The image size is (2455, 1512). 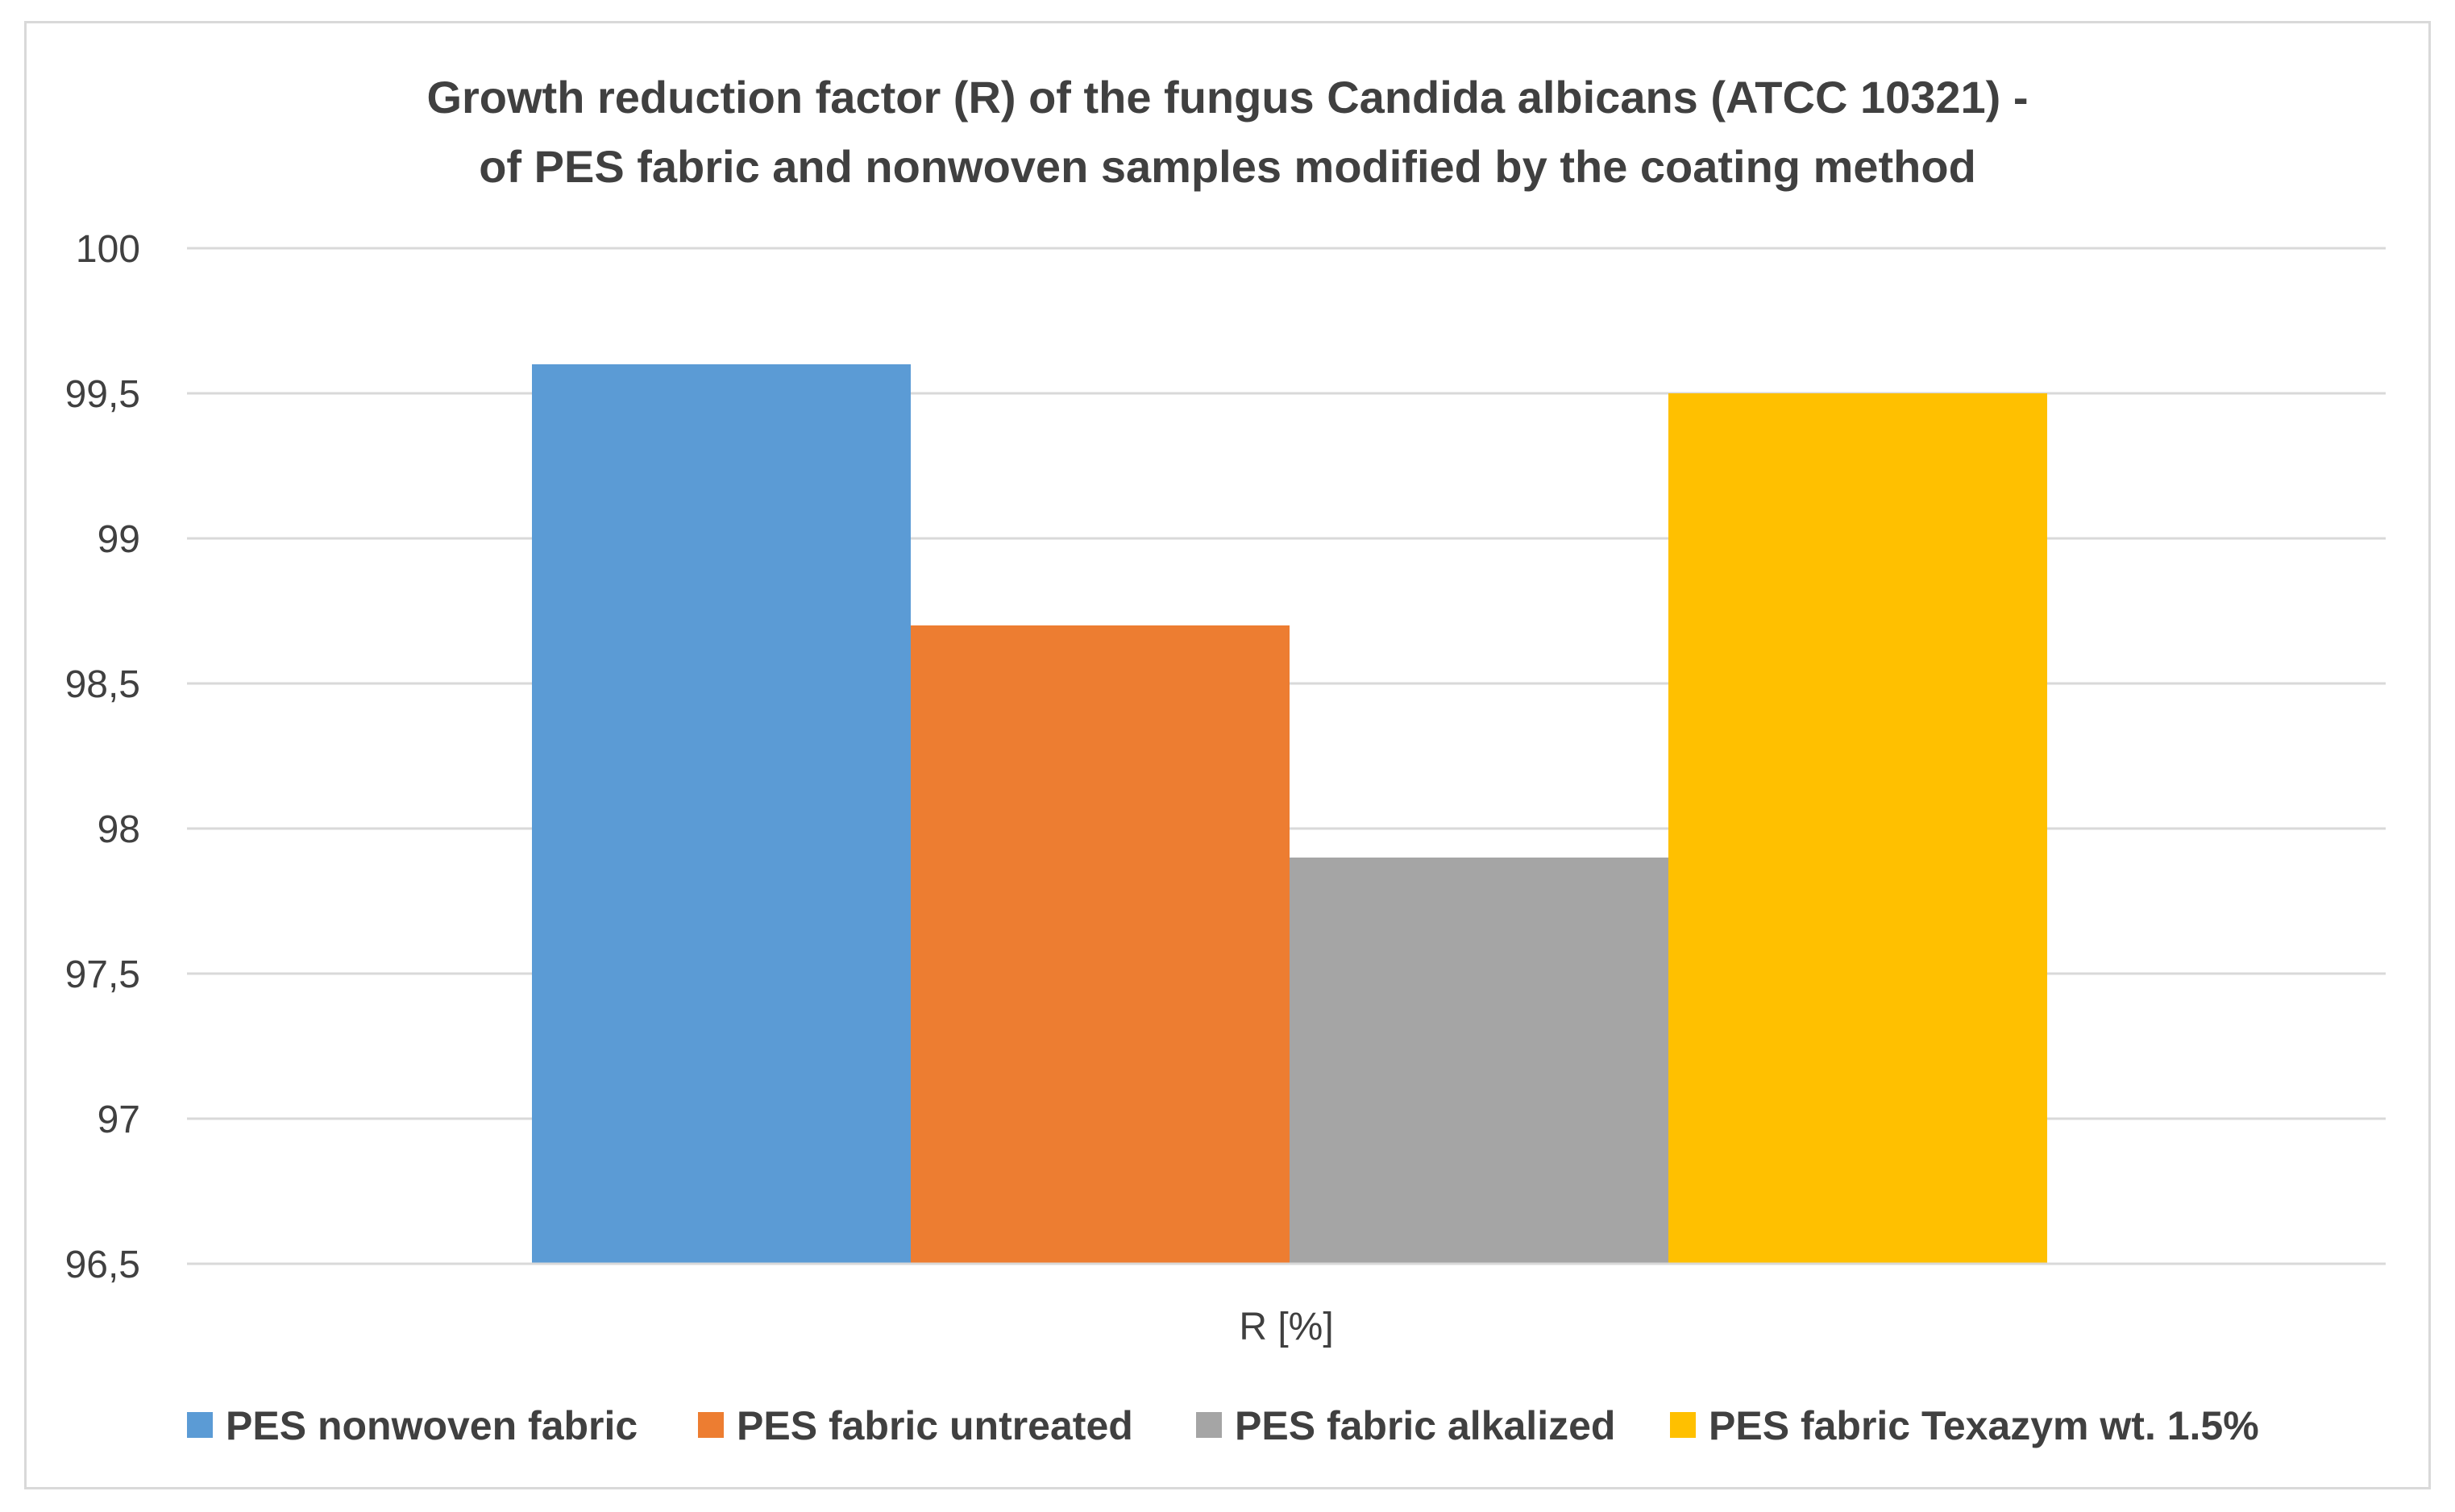 What do you see at coordinates (108, 249) in the screenshot?
I see `y-tick-label: 100` at bounding box center [108, 249].